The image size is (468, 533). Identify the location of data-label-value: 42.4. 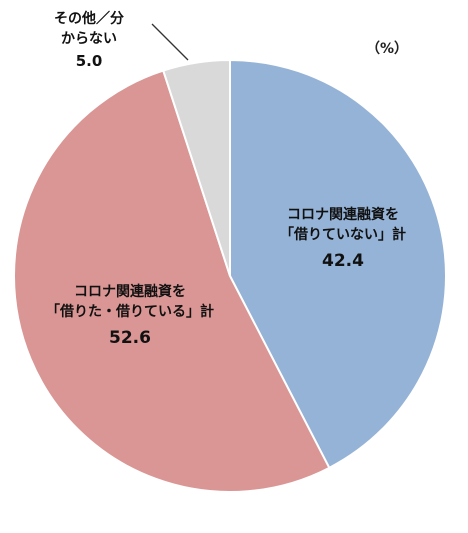
(343, 260).